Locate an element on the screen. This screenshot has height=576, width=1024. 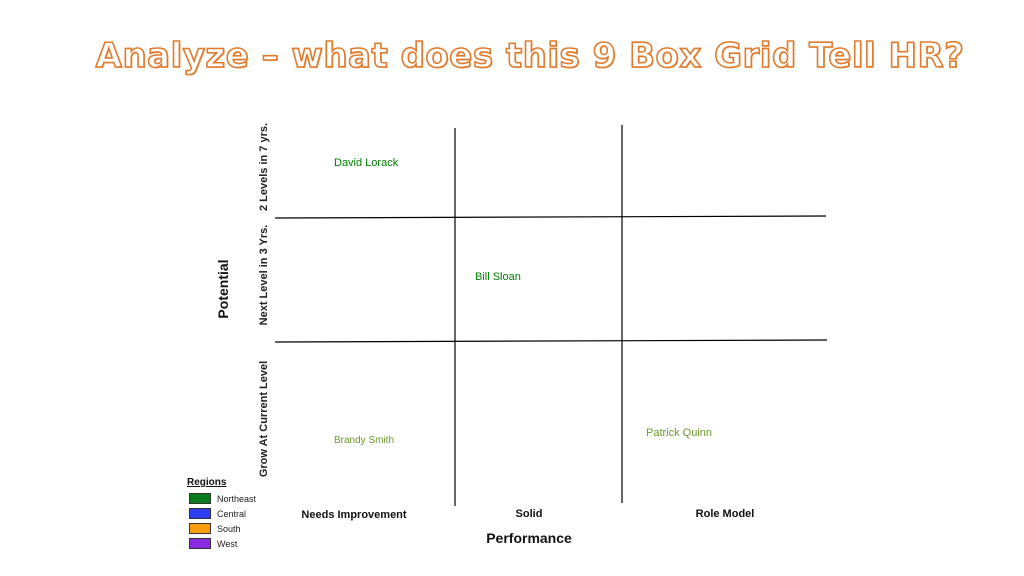
regions-legend: Regions Northeast Central South West is located at coordinates (221, 514).